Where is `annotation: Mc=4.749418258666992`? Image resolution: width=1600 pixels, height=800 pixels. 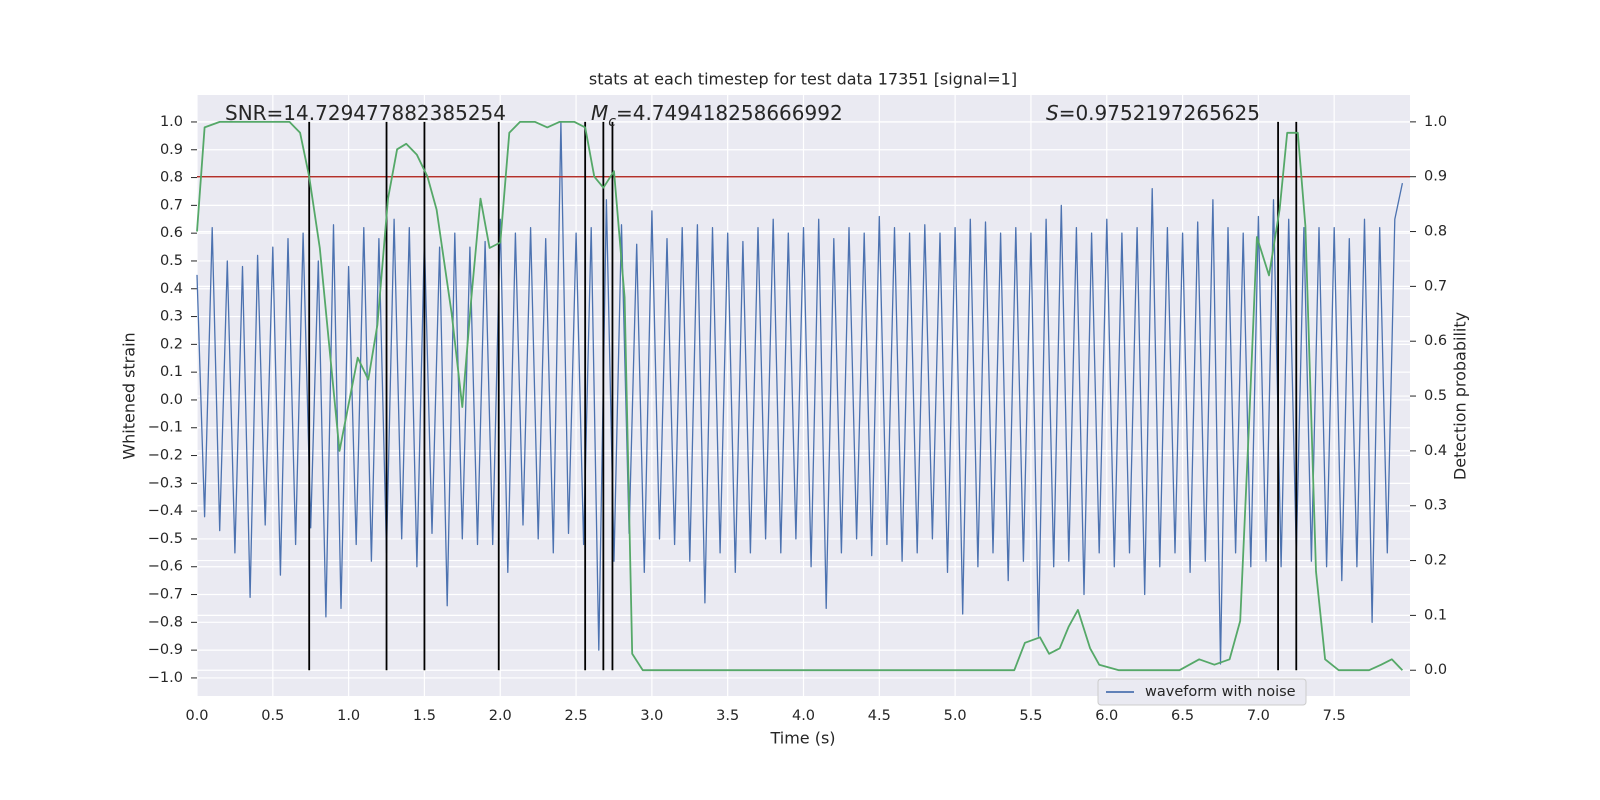 annotation: Mc=4.749418258666992 is located at coordinates (717, 116).